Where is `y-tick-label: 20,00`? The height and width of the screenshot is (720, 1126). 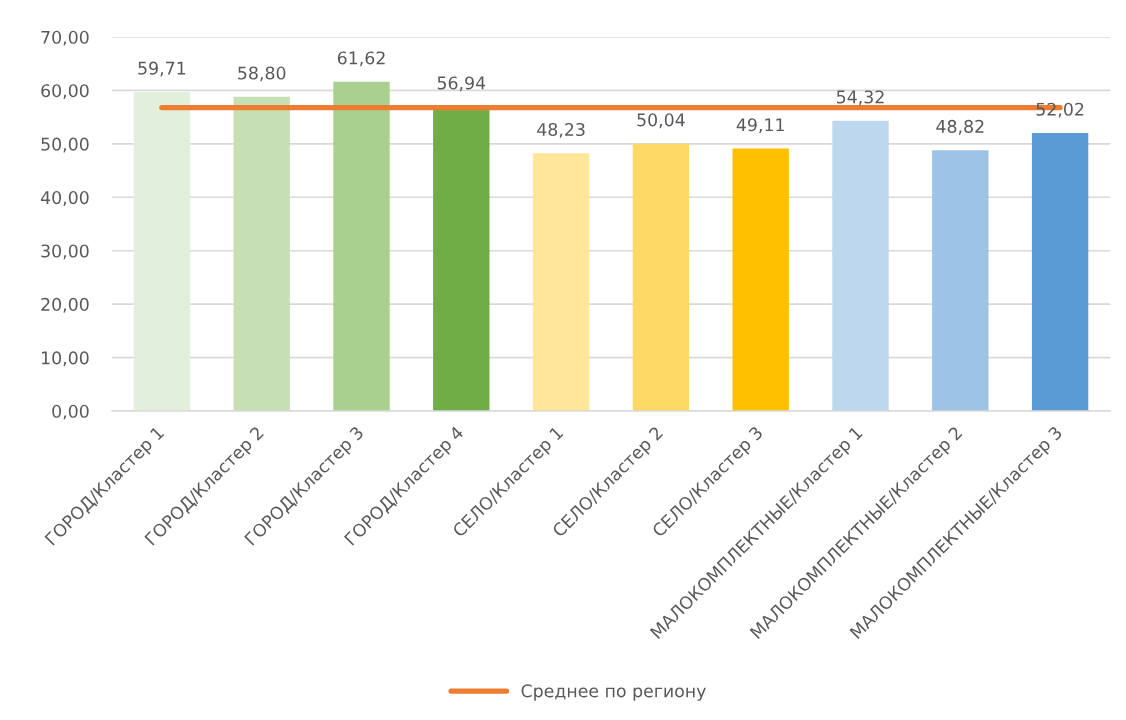
y-tick-label: 20,00 is located at coordinates (65, 305).